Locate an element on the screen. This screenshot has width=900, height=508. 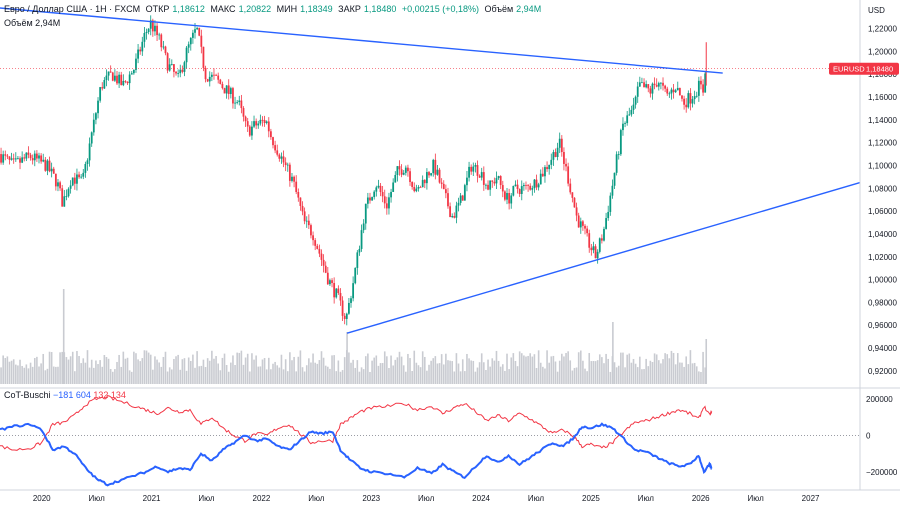
y-tick-label: 1,08000 is located at coordinates (882, 188).